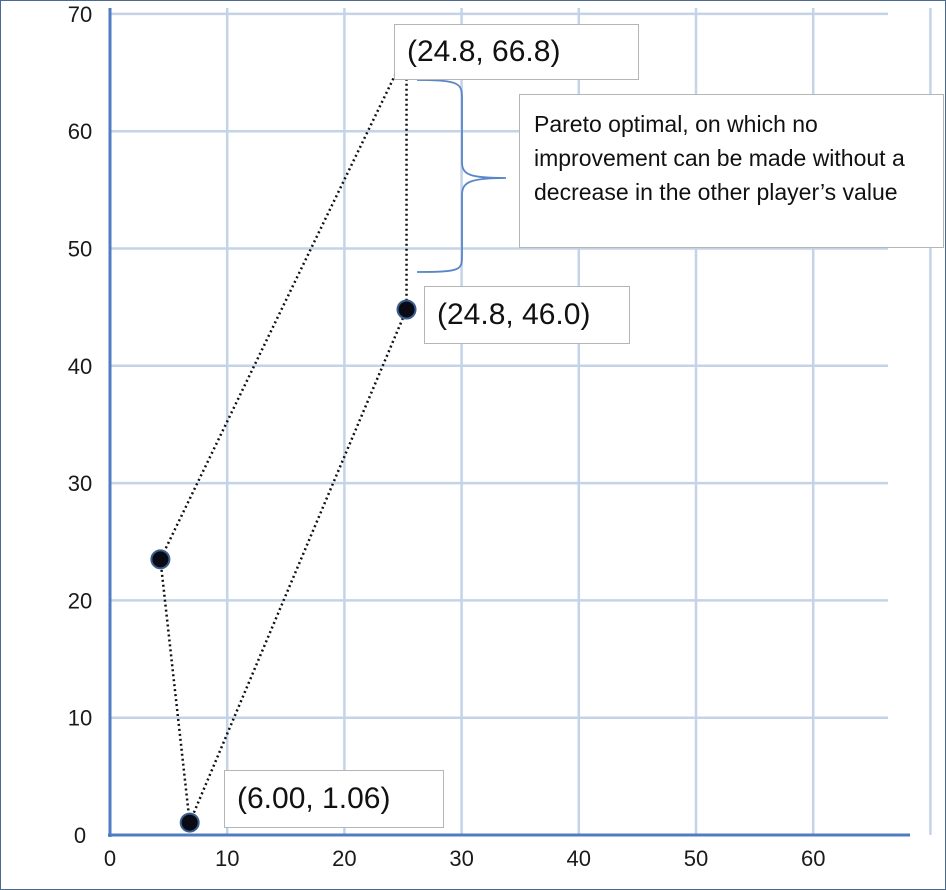 Image resolution: width=946 pixels, height=890 pixels. What do you see at coordinates (80, 425) in the screenshot?
I see `y-tick-labels: 0 10 20 30 40 50 60 70` at bounding box center [80, 425].